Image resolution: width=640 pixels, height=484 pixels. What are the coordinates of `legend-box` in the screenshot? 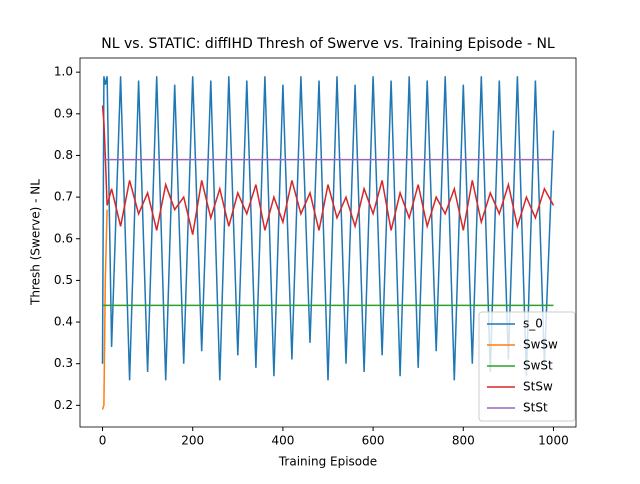 It's located at (527, 366).